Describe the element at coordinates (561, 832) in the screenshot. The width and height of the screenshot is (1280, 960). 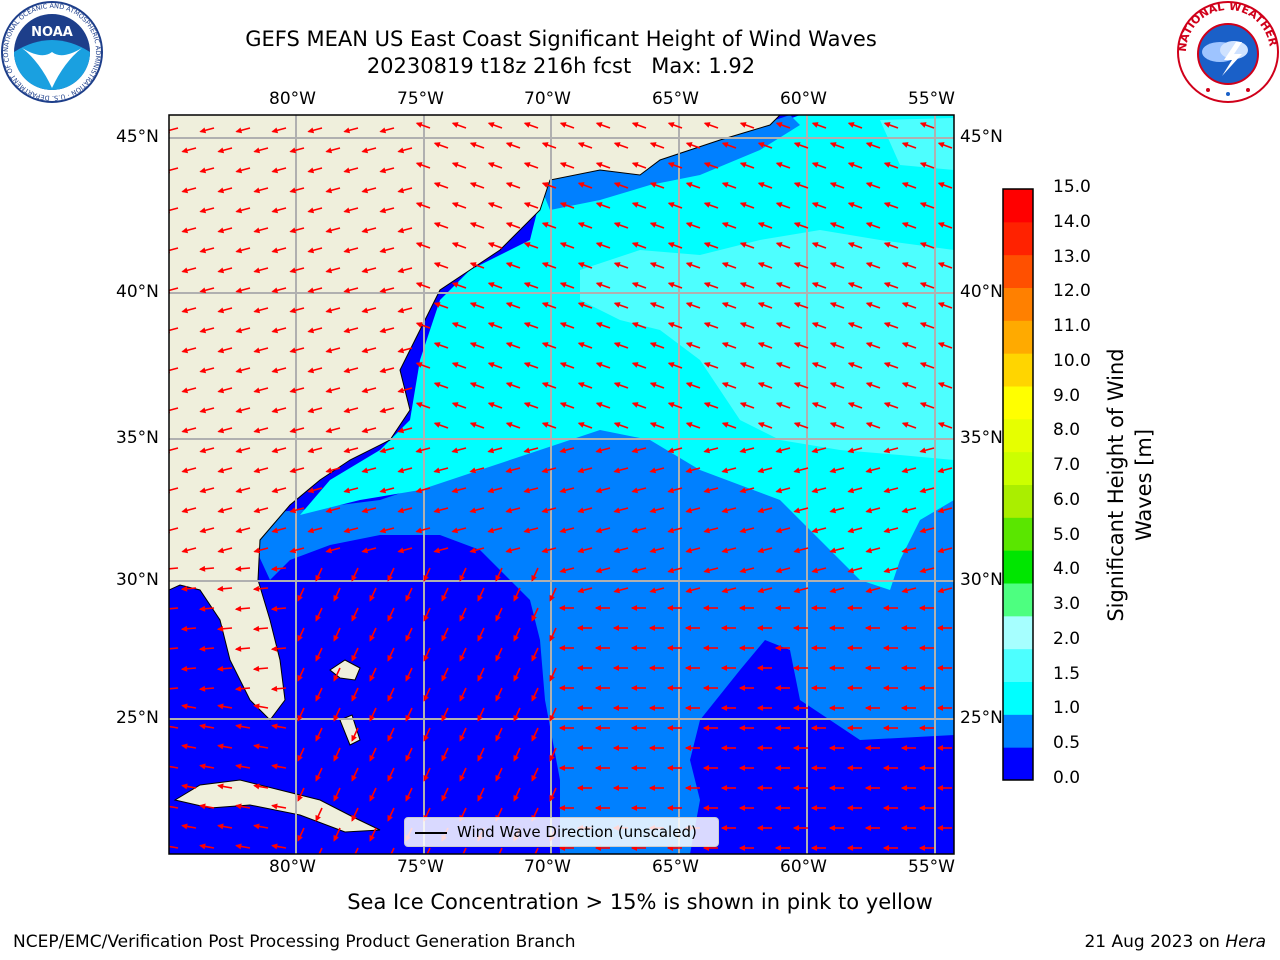
I see `map-legend: Wind Wave Direction (unscaled)` at that location.